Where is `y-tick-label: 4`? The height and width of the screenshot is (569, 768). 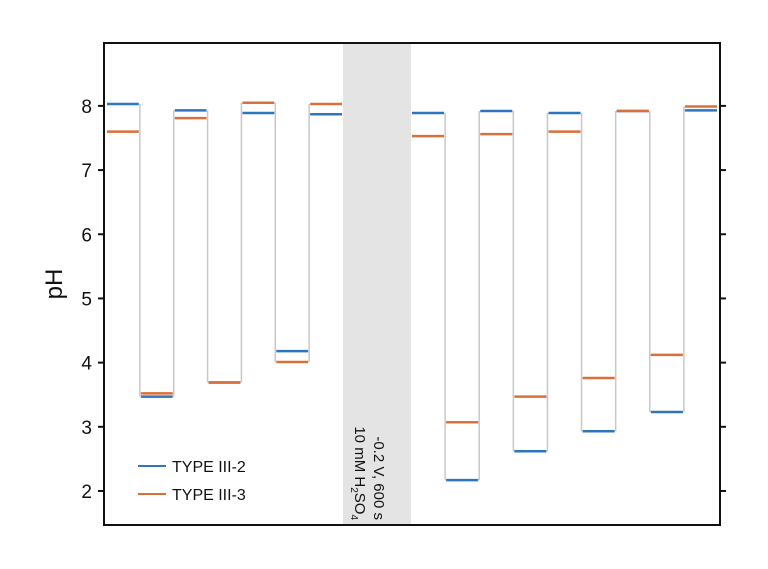 y-tick-label: 4 is located at coordinates (86, 364).